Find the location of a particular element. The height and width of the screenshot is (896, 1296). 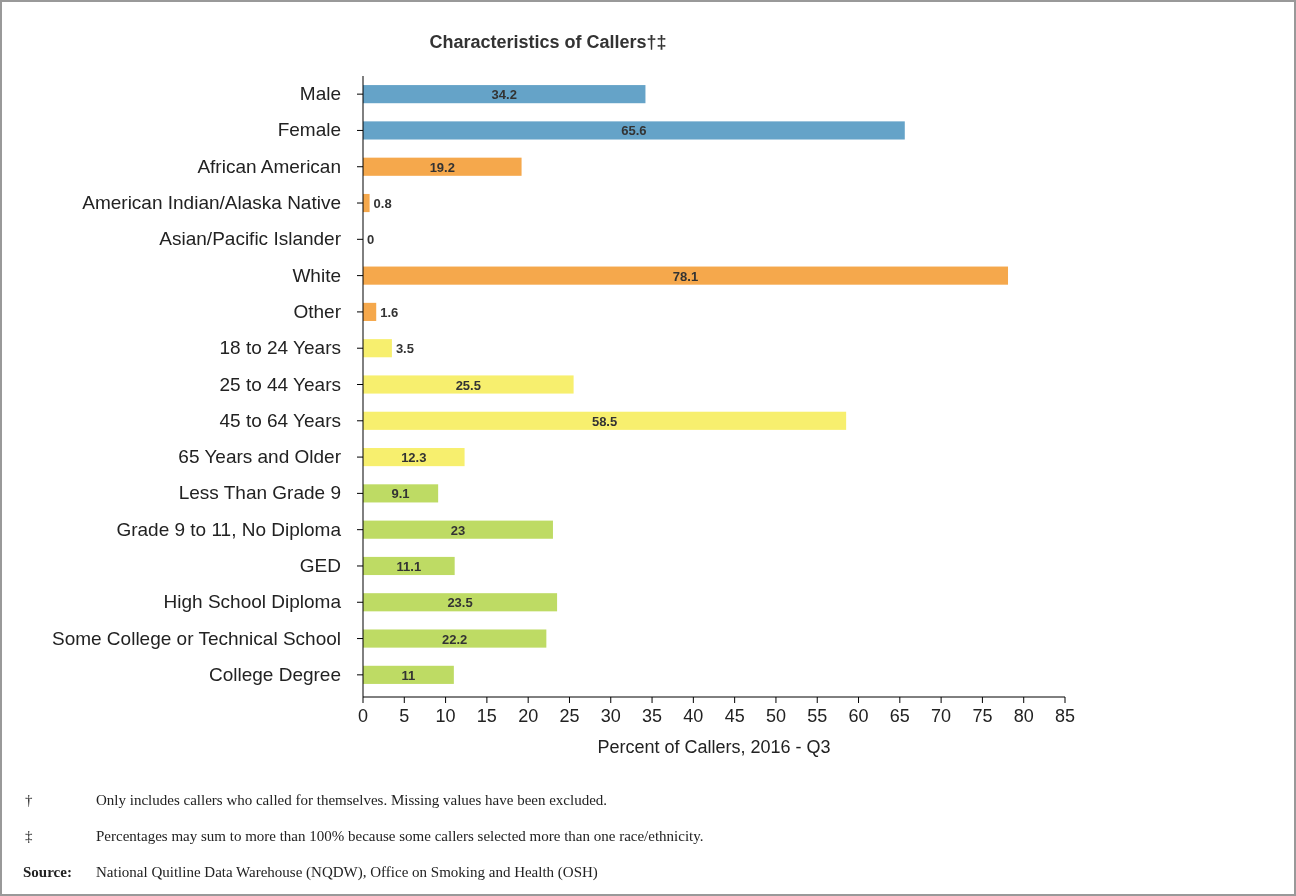

text: ‡ Percentages may sum to more than 100% because some callers selected more than one race/ethnicity. is located at coordinates (364, 836).